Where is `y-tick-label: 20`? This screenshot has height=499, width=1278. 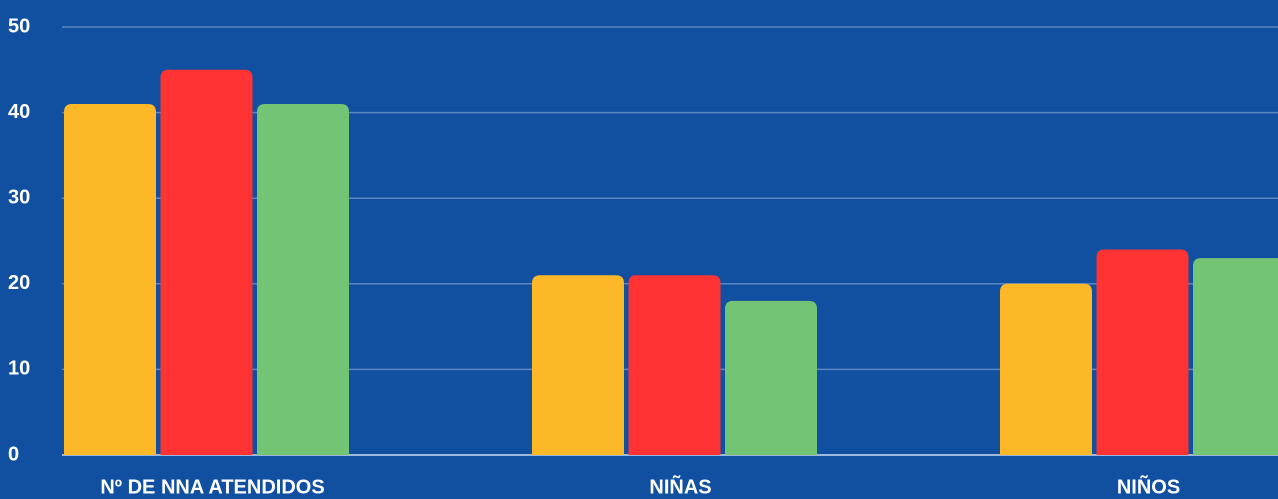 y-tick-label: 20 is located at coordinates (19, 283).